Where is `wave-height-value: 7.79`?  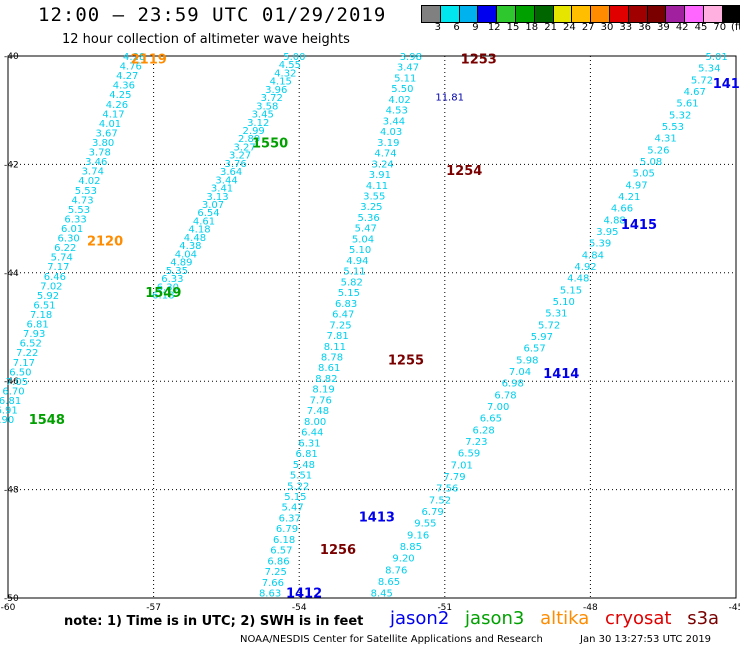
wave-height-value: 7.79 is located at coordinates (454, 477).